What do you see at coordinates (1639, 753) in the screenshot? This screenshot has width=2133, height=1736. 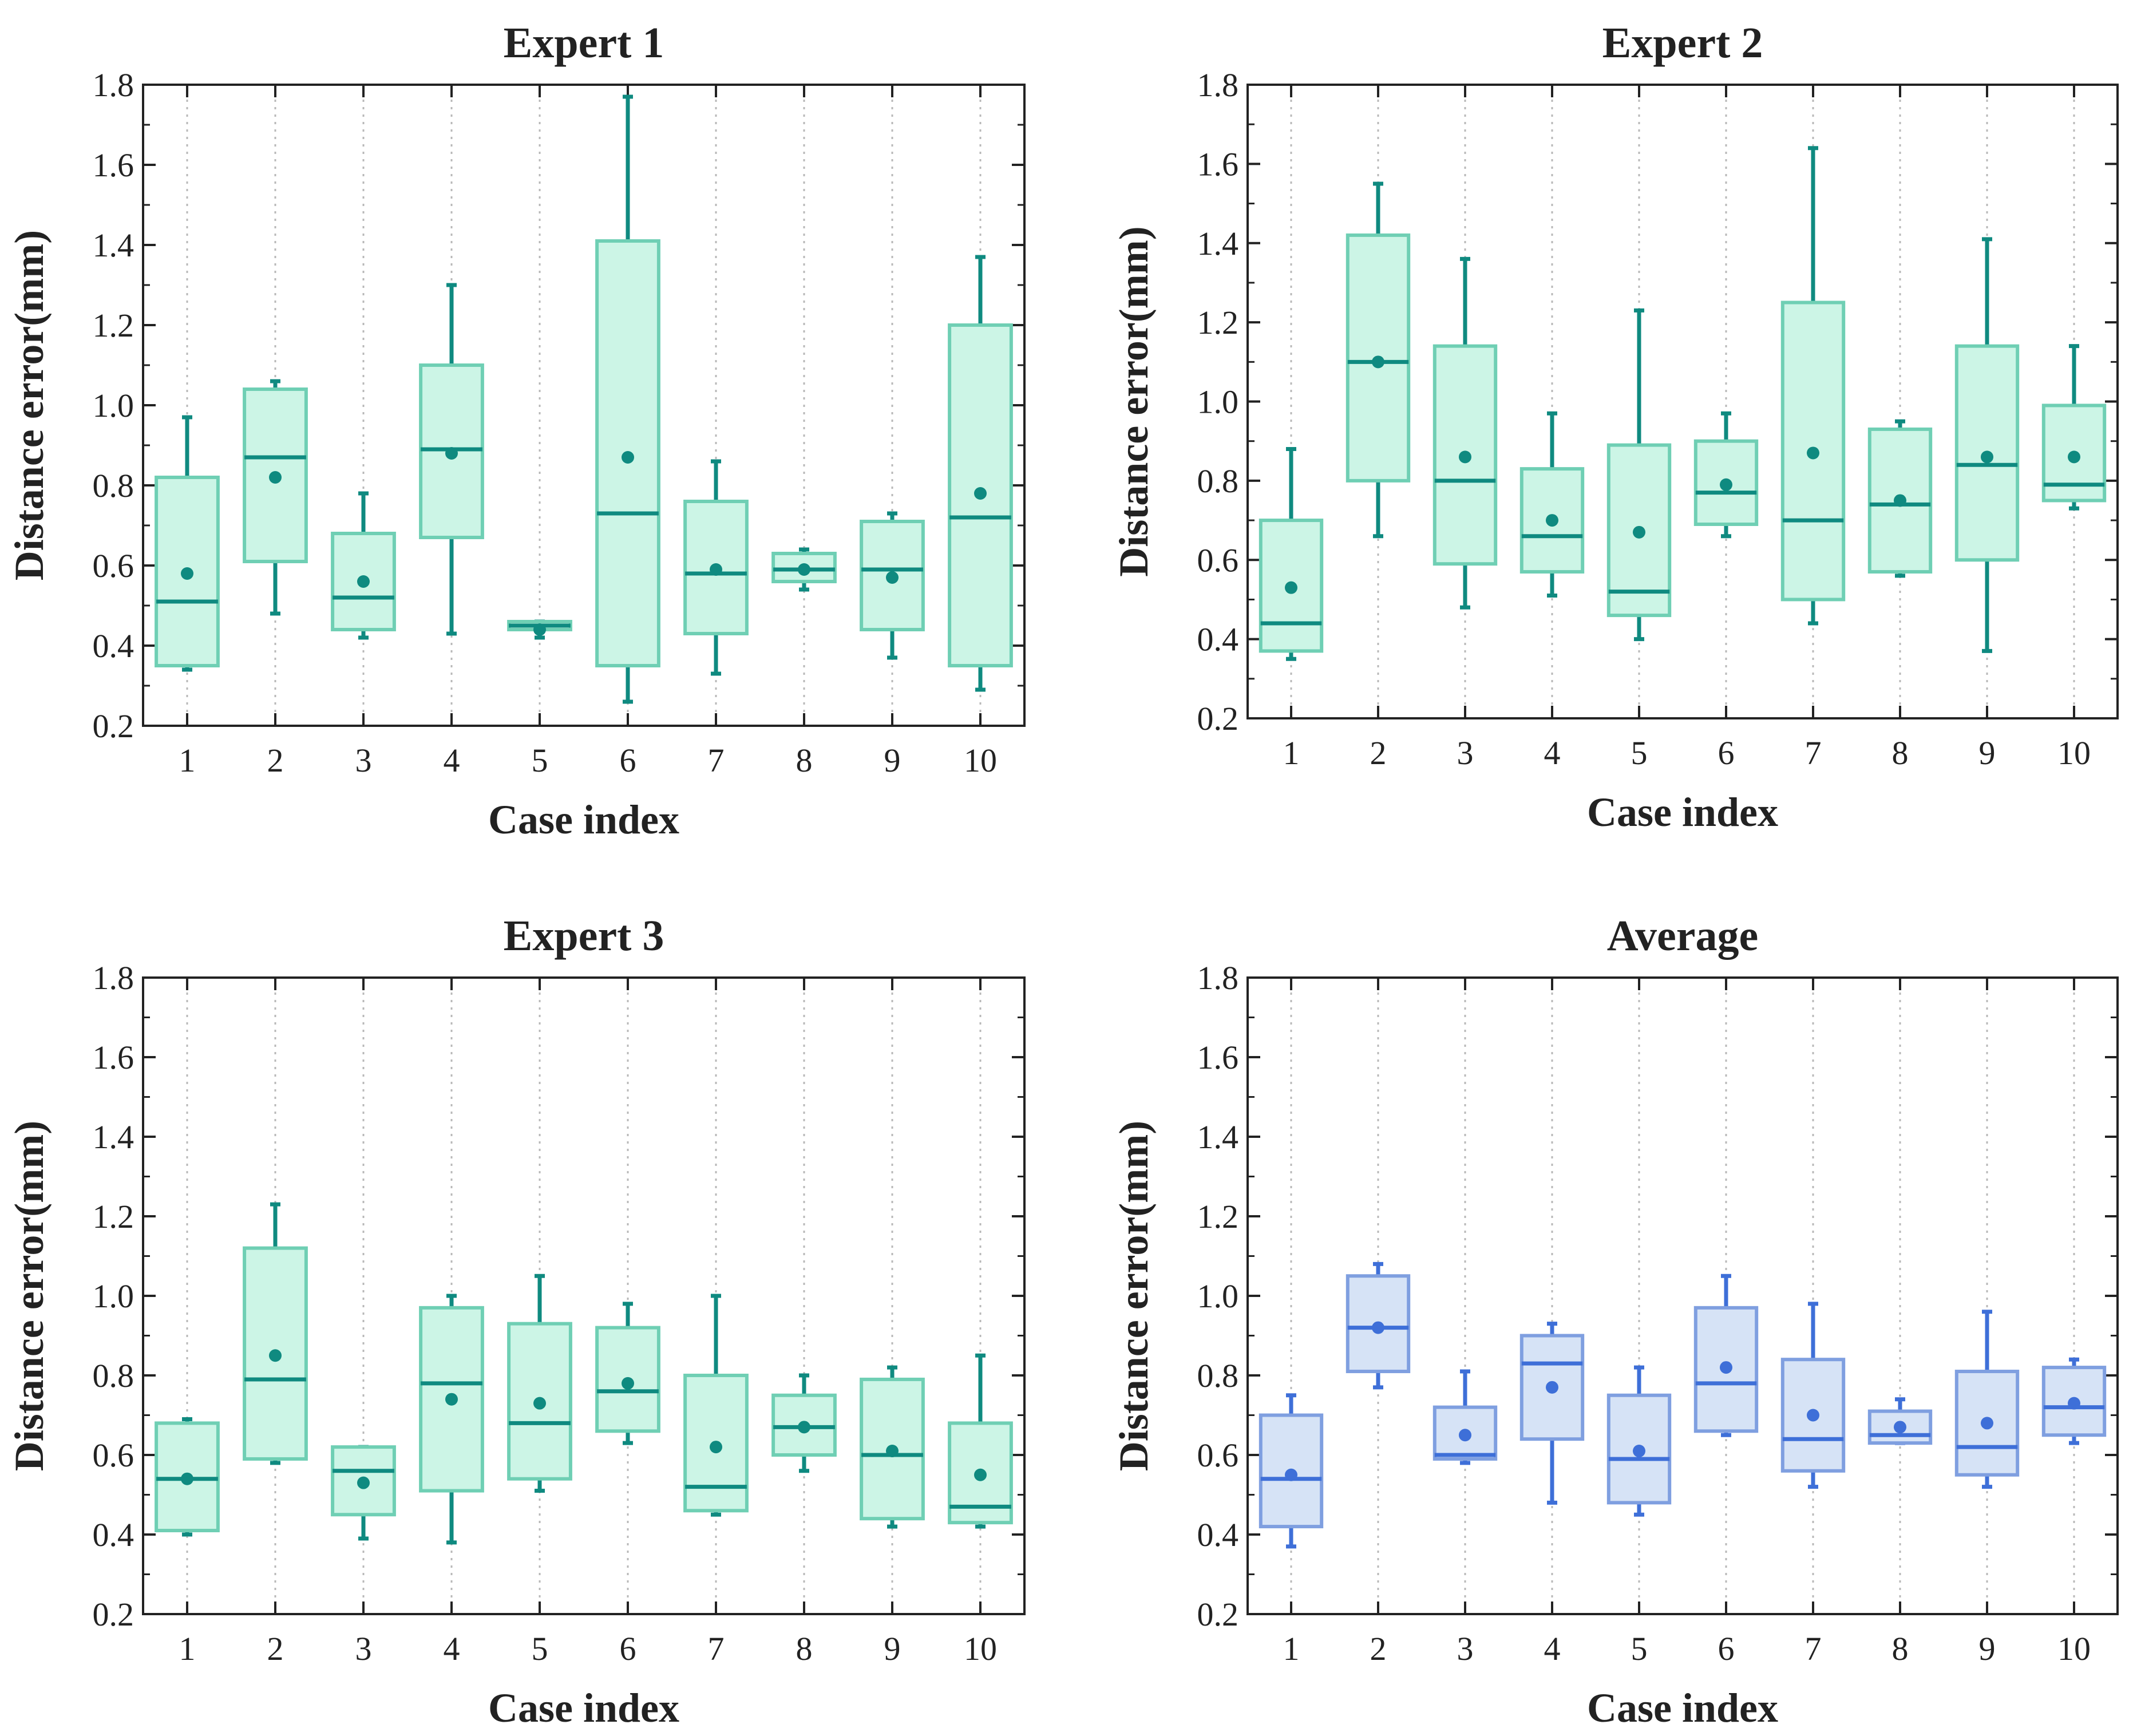 I see `x-tick-label: 5` at bounding box center [1639, 753].